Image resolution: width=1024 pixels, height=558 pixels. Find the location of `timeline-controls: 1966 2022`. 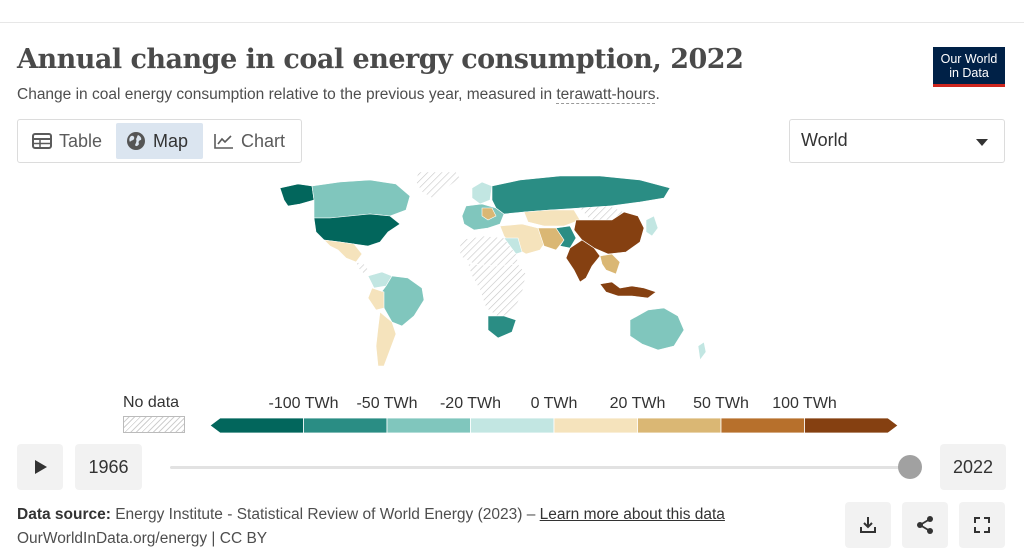

timeline-controls: 1966 2022 is located at coordinates (512, 467).